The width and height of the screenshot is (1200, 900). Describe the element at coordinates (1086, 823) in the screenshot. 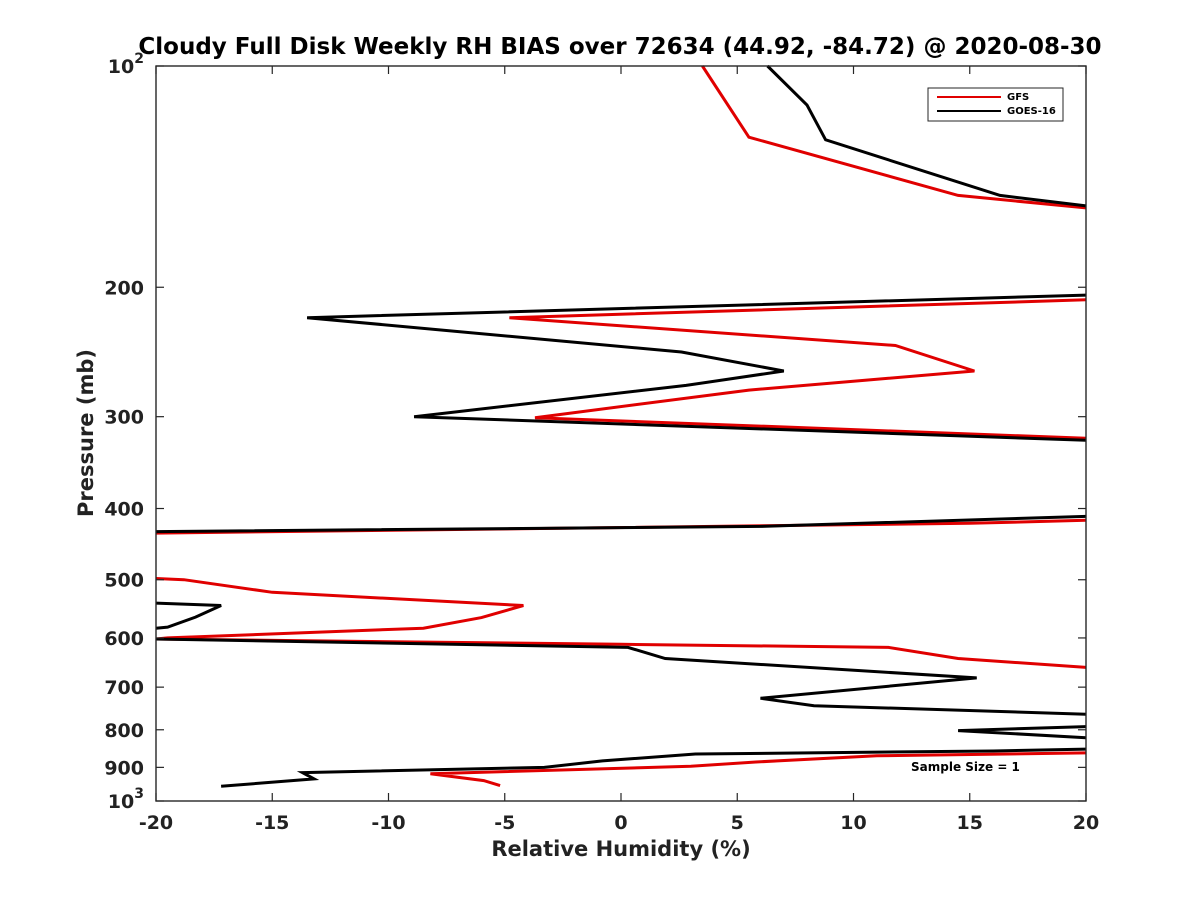

I see `x-tick-label: 20` at that location.